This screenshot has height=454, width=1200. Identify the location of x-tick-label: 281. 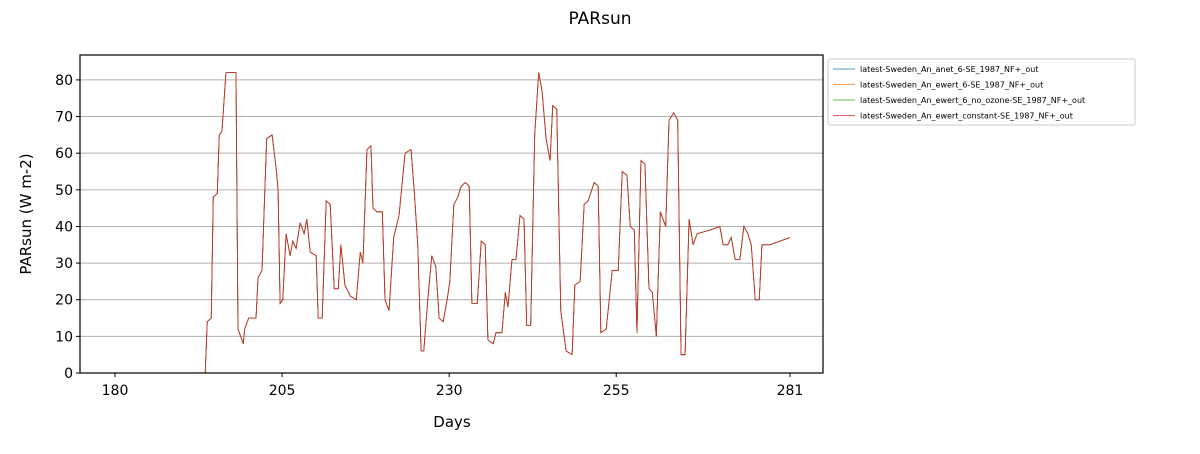
(790, 391).